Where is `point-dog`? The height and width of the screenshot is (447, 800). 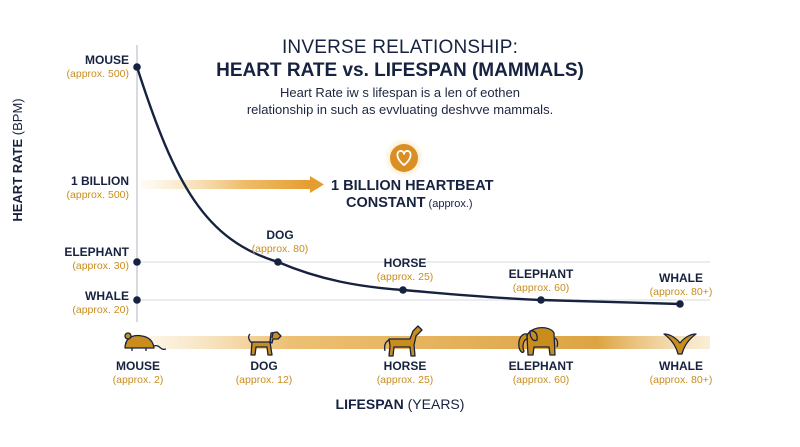
point-dog is located at coordinates (278, 262).